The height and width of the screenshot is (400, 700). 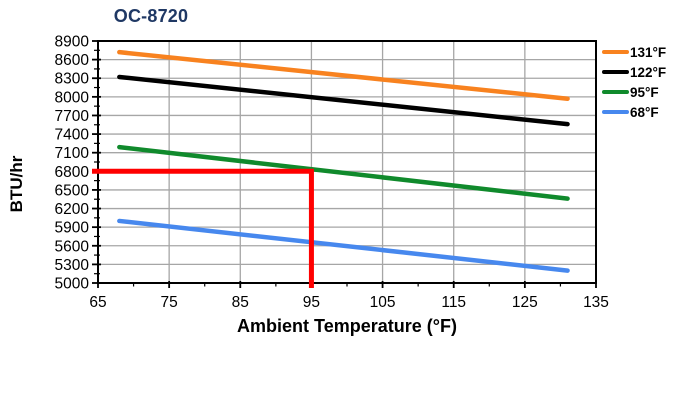 I want to click on y-tick-label: 6800, so click(x=72, y=172).